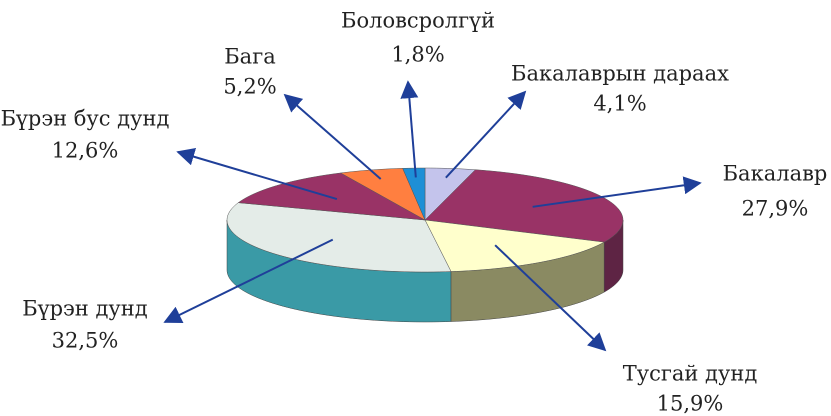 The image size is (831, 416). What do you see at coordinates (690, 404) in the screenshot?
I see `value-label: 15,9%` at bounding box center [690, 404].